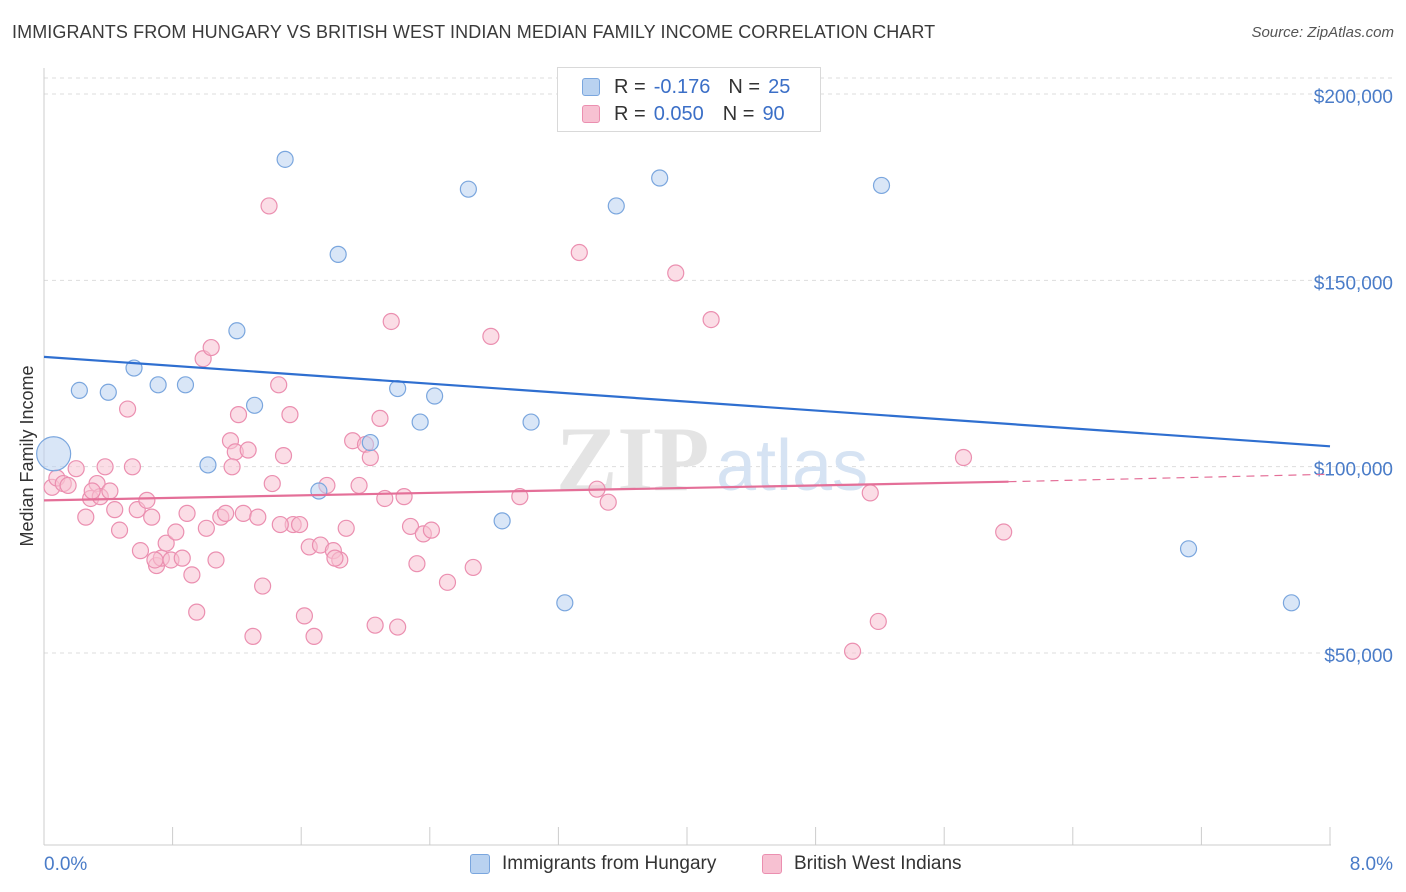 This screenshot has width=1406, height=892. What do you see at coordinates (1371, 864) in the screenshot?
I see `x-tick-max: 8.0%` at bounding box center [1371, 864].